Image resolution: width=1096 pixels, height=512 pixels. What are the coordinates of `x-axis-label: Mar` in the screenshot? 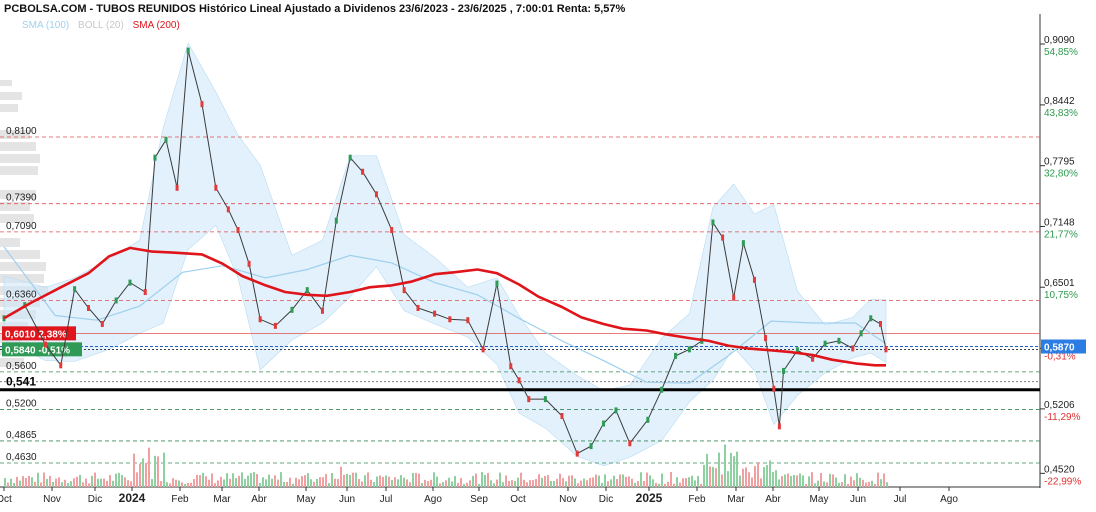 It's located at (222, 499).